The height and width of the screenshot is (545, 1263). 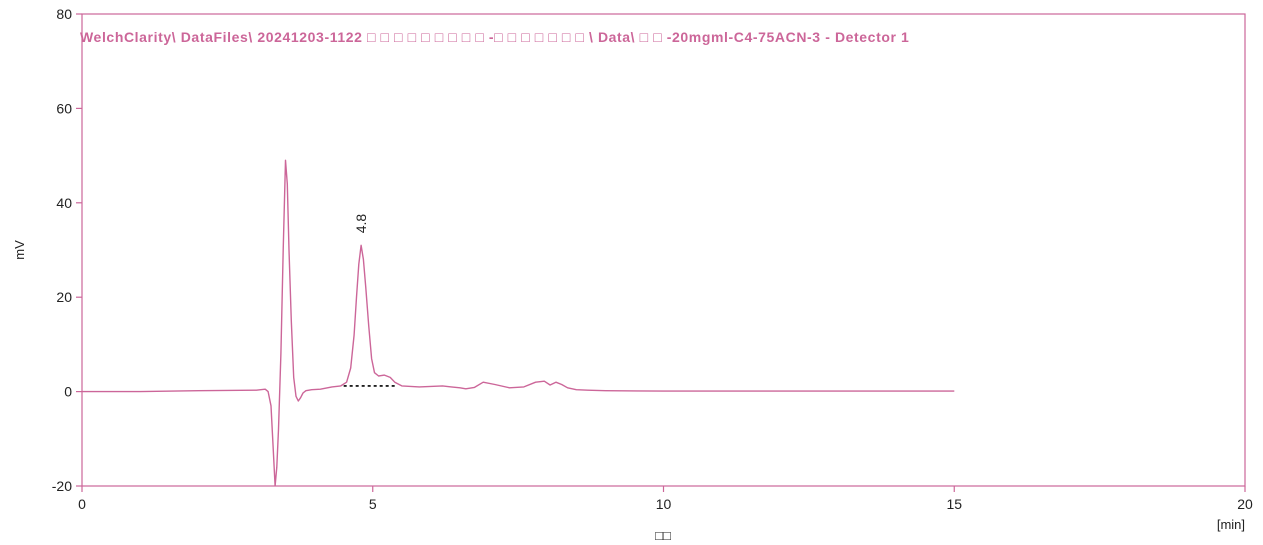 I want to click on x-tick-label: 15, so click(x=954, y=504).